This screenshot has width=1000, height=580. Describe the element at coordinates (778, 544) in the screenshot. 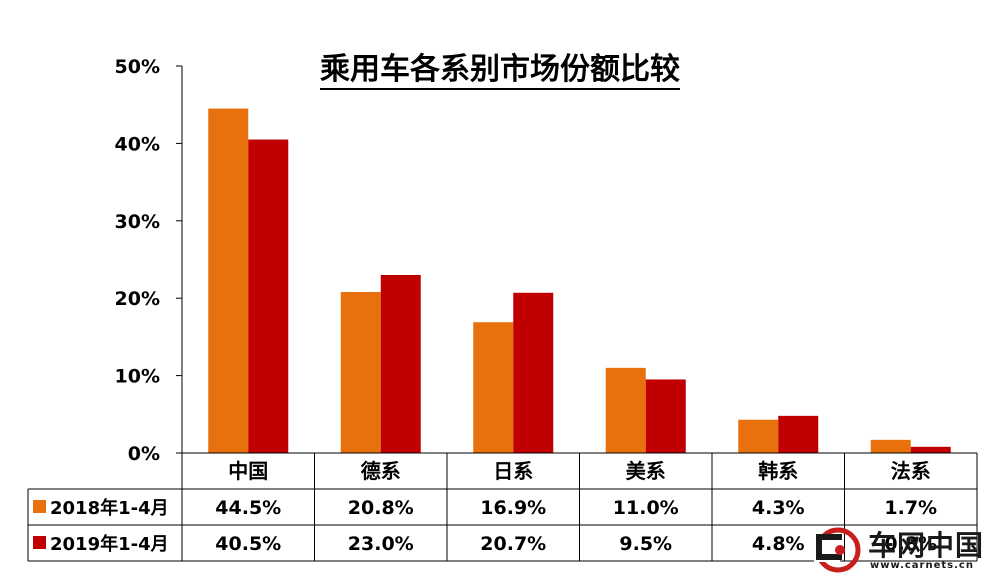

I see `data-label: 4.8%` at that location.